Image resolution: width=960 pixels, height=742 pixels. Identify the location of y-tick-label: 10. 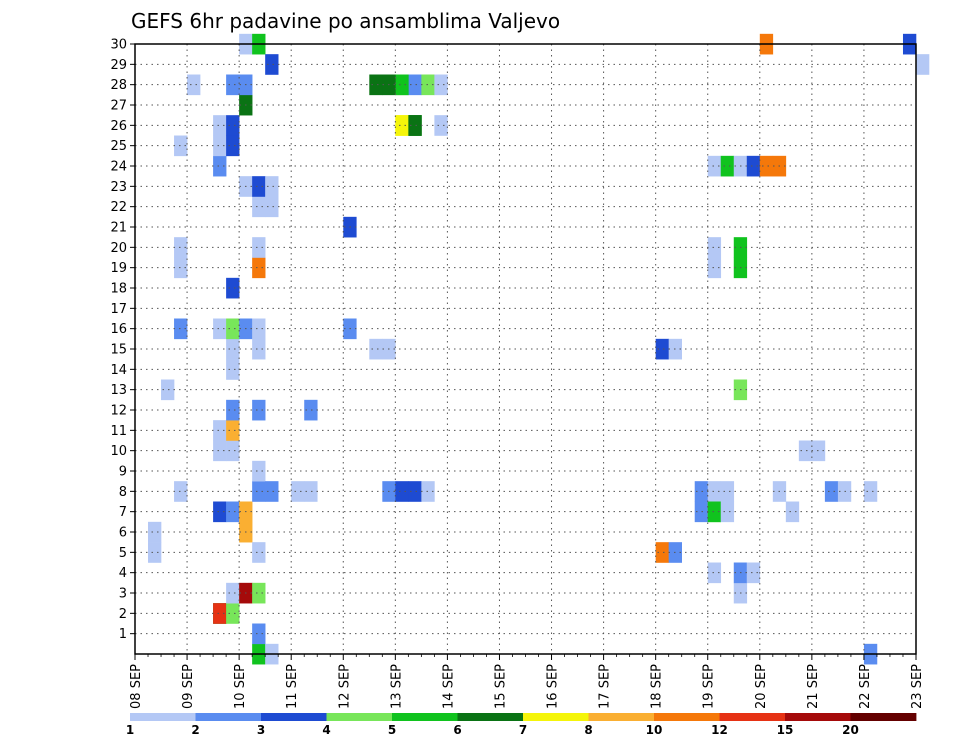
(118, 451).